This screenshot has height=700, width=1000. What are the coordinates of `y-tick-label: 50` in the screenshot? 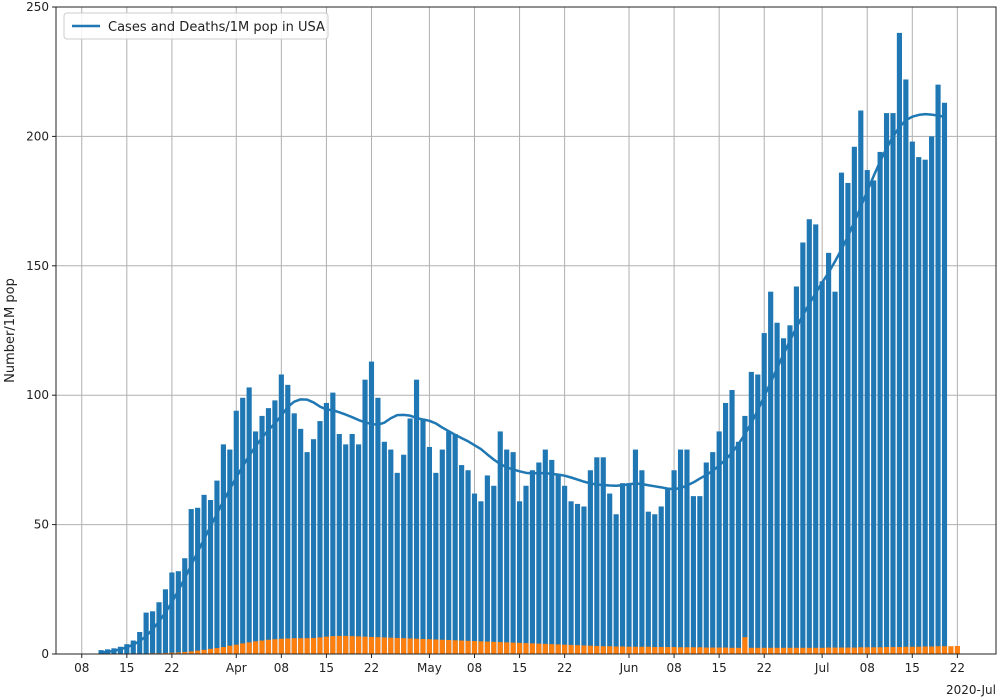 It's located at (41, 525).